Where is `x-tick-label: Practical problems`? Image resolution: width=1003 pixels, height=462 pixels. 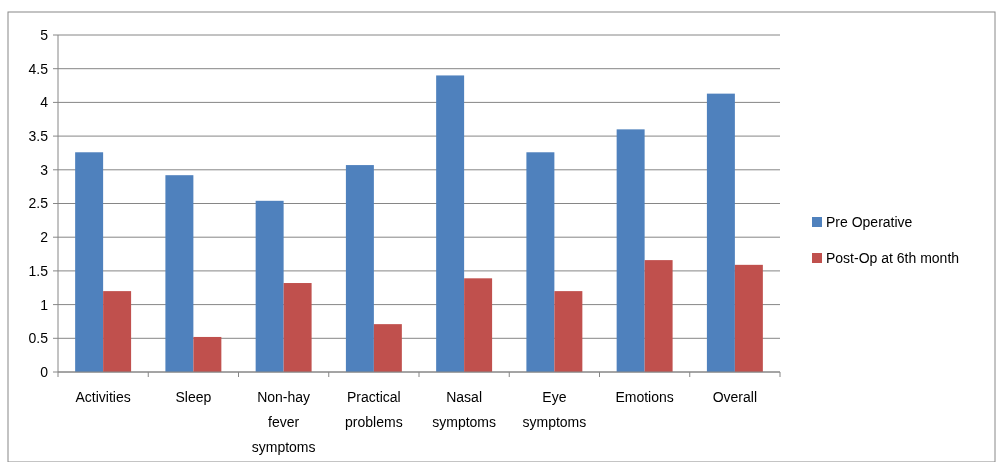
x-tick-label: Practical problems is located at coordinates (374, 409).